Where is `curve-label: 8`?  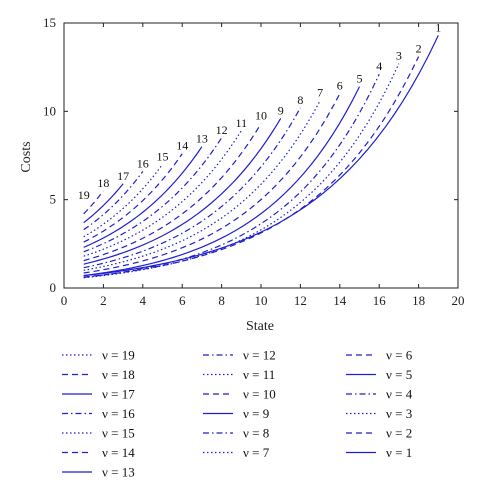 curve-label: 8 is located at coordinates (300, 100).